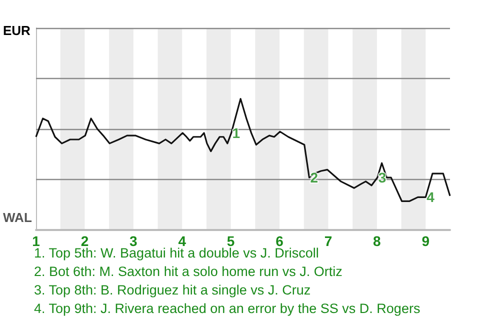 The image size is (480, 320). I want to click on x-tick-label: 9, so click(426, 241).